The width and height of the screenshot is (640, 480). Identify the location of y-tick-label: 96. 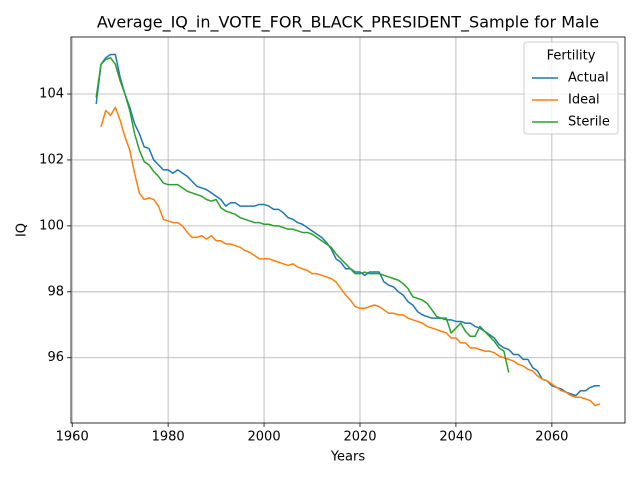
(55, 357).